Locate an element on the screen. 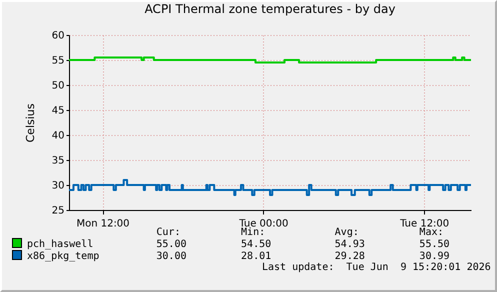 This screenshot has width=497, height=292. text: 30.00 is located at coordinates (172, 256).